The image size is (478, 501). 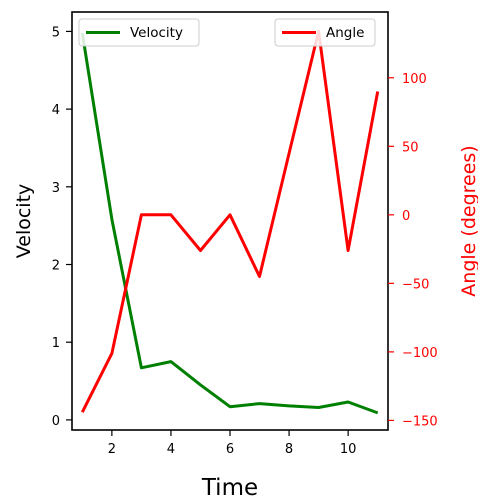 I want to click on left-y-tick-label: 2, so click(x=56, y=266).